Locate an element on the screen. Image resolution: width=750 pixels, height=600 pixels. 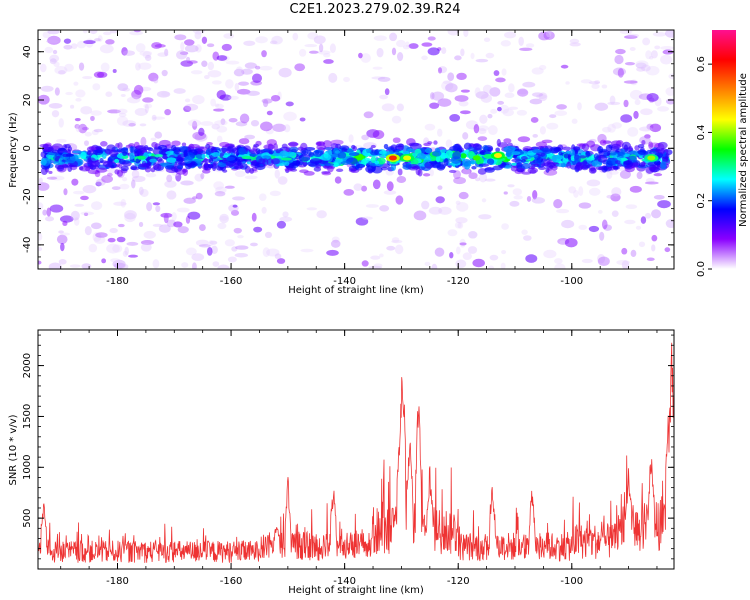
spectrogram-y-label: Frequency (Hz) is located at coordinates (13, 150).